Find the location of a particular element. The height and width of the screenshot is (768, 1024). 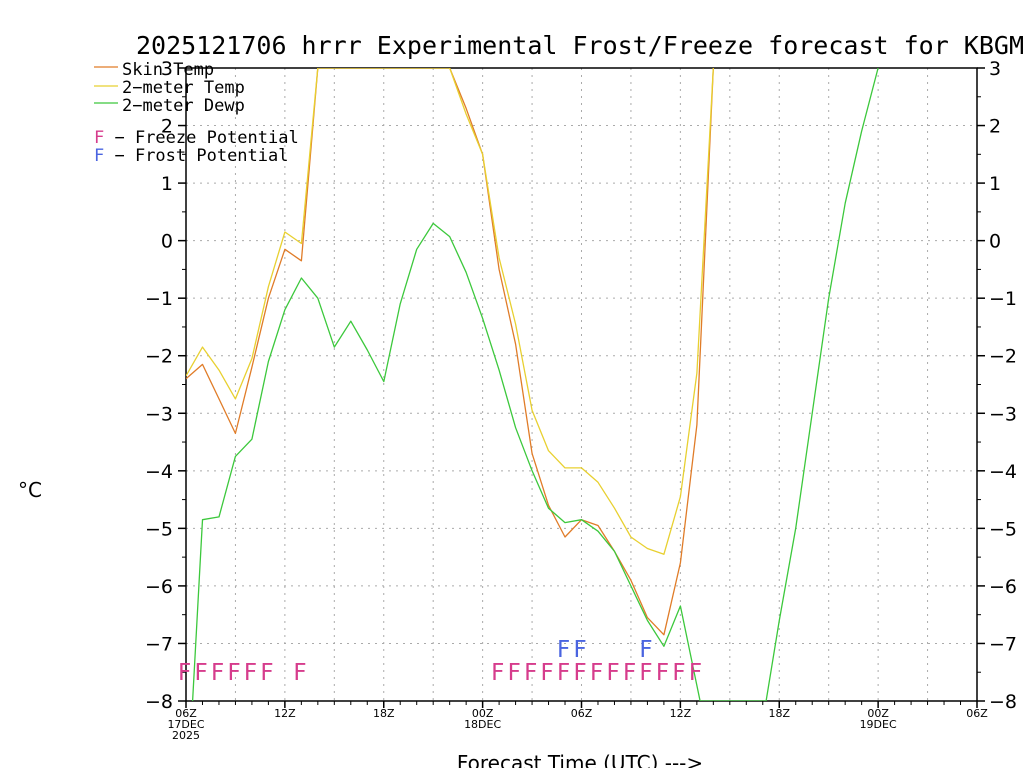

y-tick-label-right: −7 is located at coordinates (1003, 644).